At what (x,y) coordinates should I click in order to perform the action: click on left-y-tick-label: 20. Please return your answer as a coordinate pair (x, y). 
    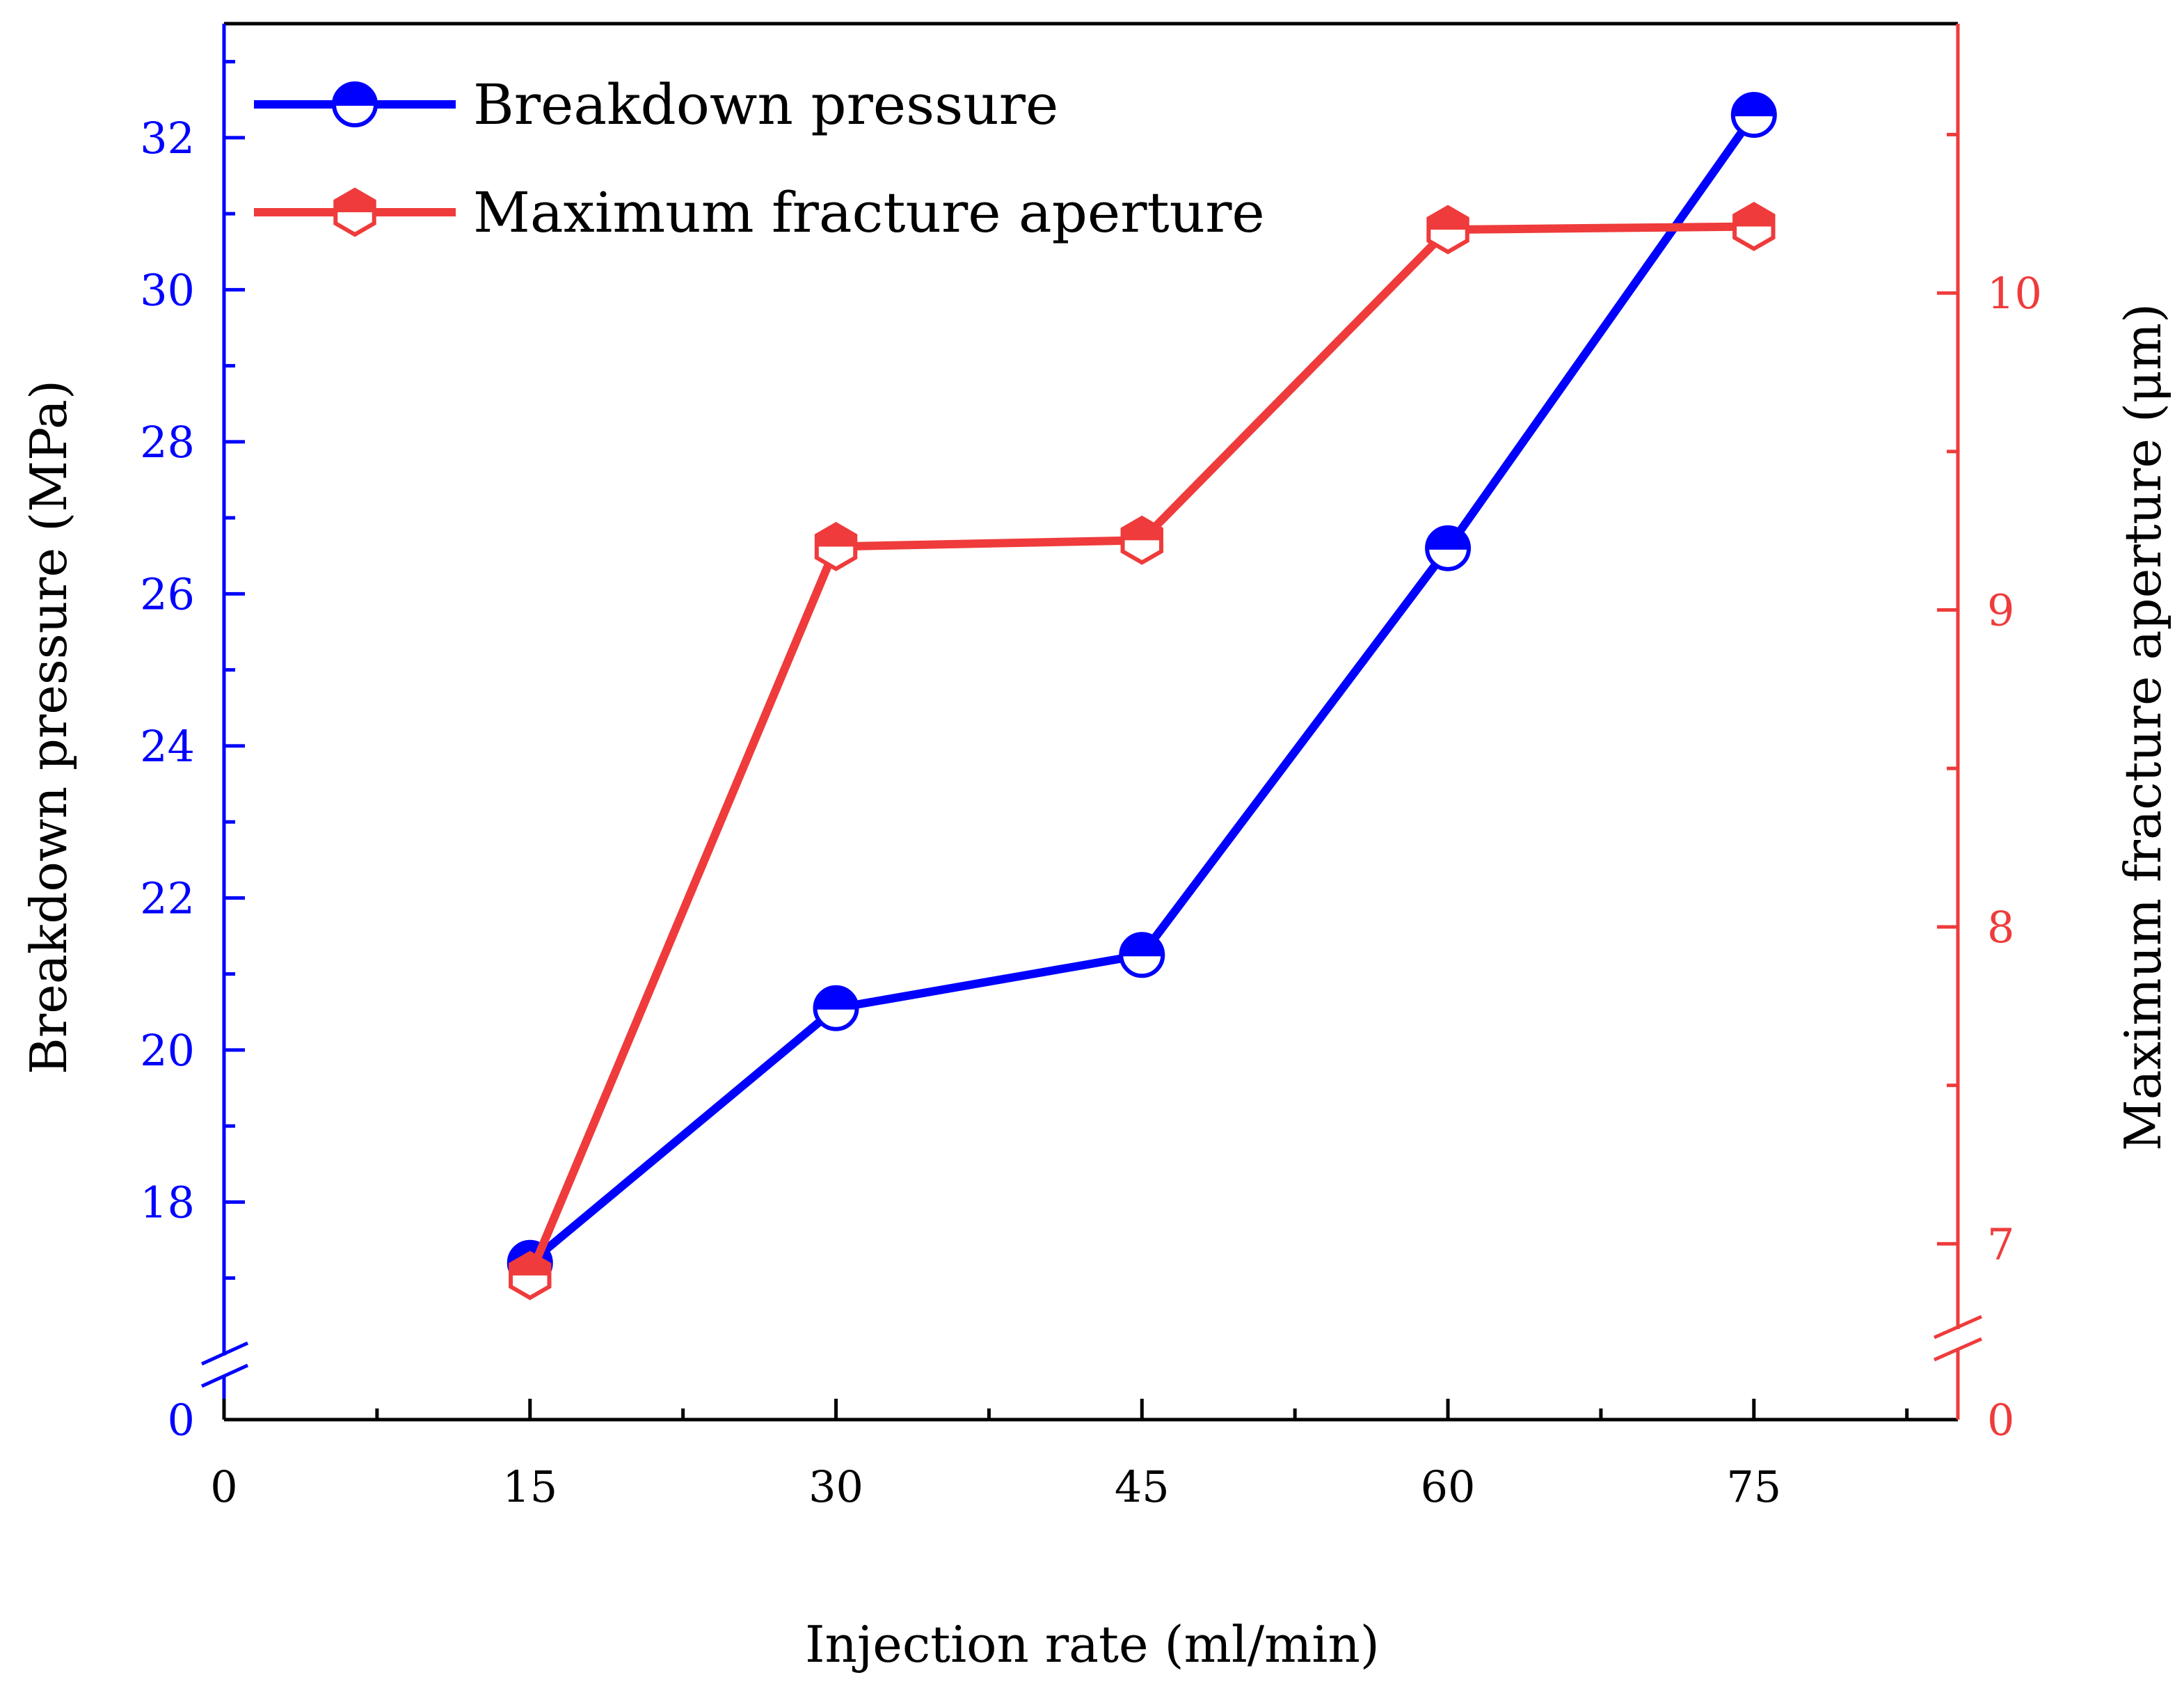
    Looking at the image, I should click on (167, 1050).